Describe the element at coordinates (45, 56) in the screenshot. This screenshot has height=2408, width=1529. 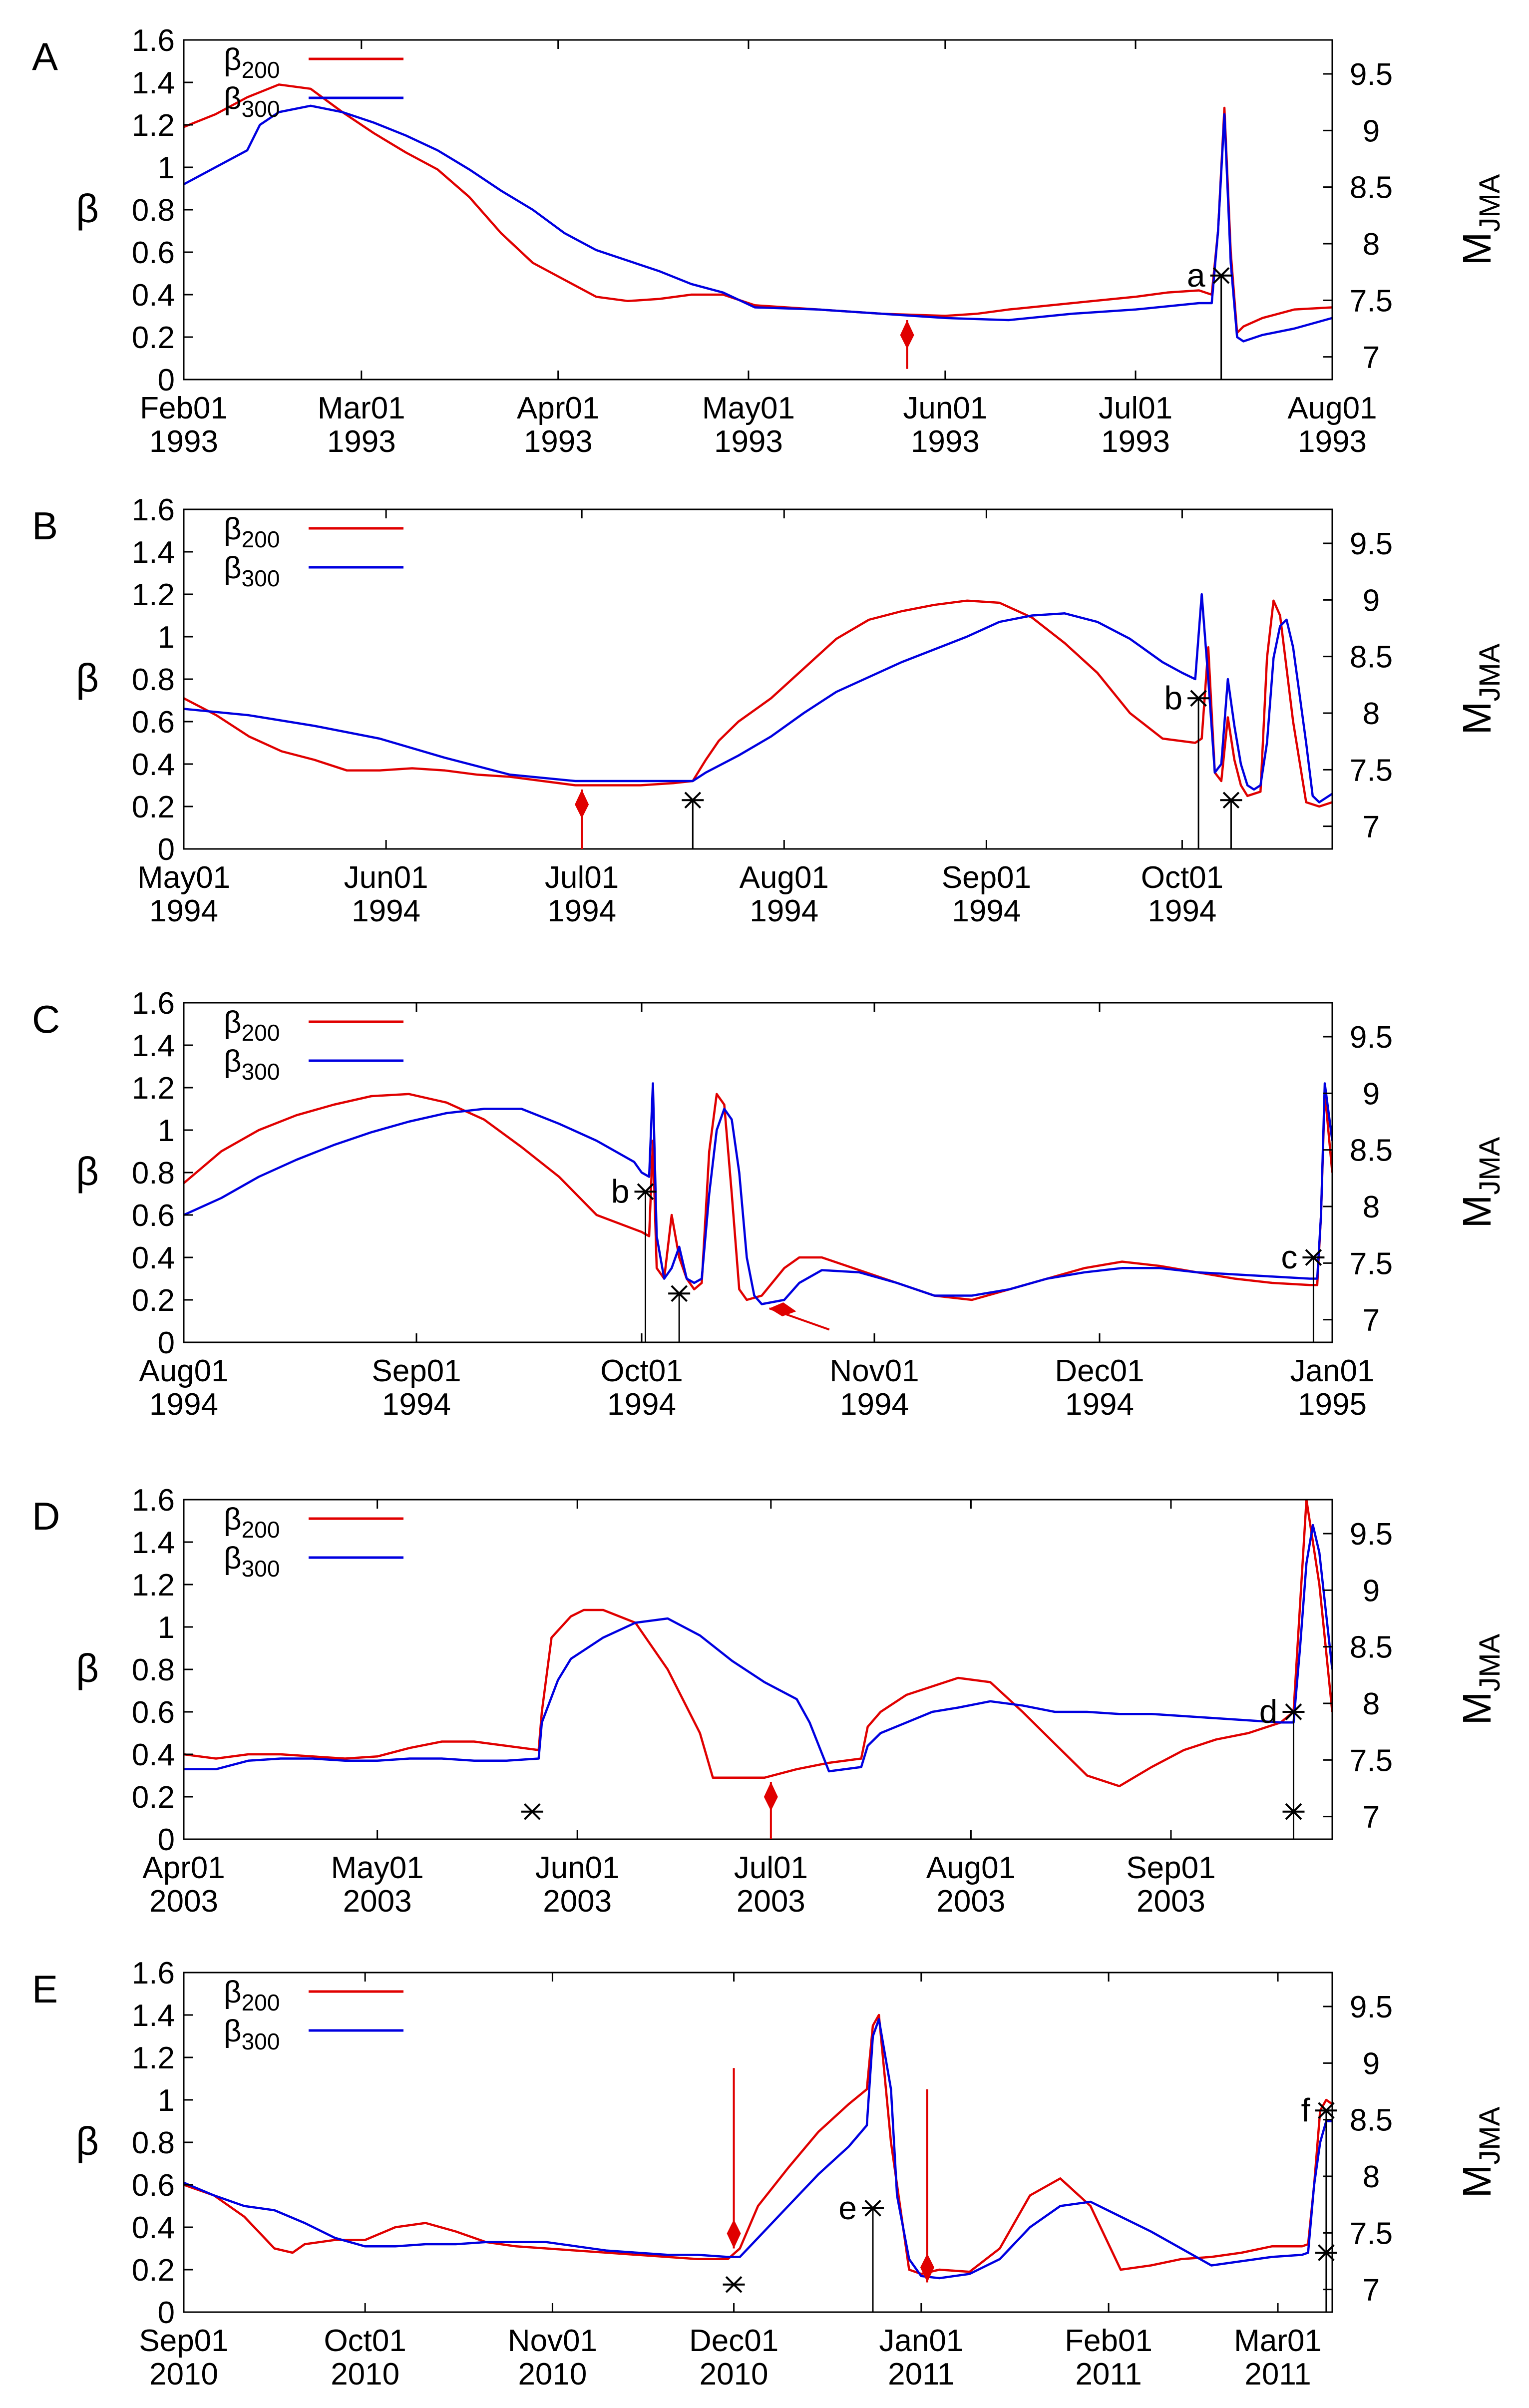
I see `panel-label: A` at that location.